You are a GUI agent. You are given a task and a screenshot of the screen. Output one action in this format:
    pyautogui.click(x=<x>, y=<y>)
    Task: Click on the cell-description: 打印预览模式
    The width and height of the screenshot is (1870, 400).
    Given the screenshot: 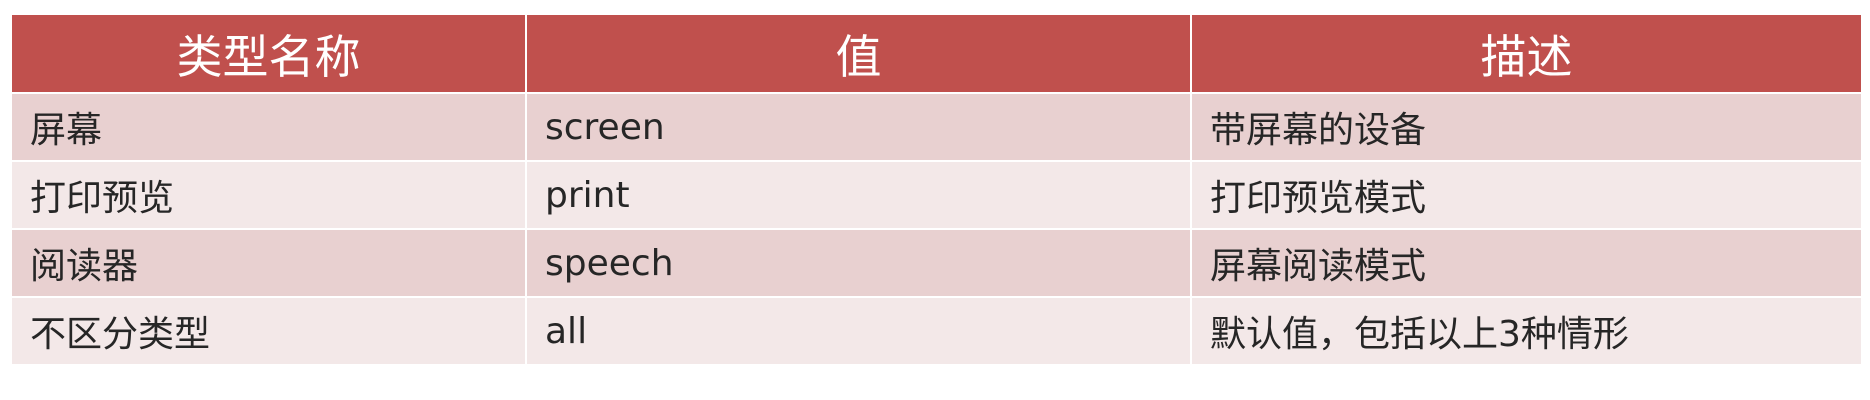 What is the action you would take?
    pyautogui.click(x=1526, y=195)
    